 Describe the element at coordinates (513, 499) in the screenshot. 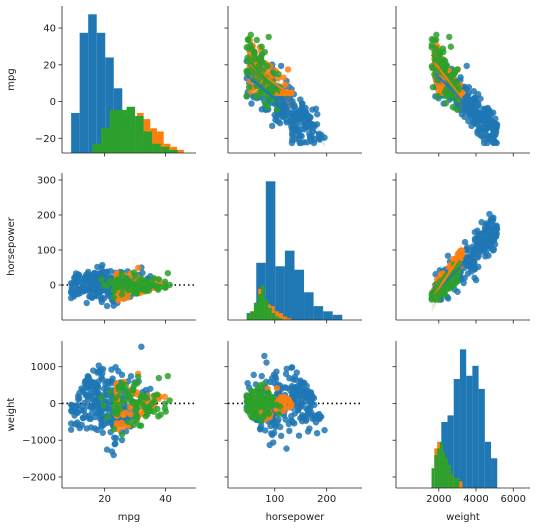

I see `x-tick-label-weight: 6000` at that location.